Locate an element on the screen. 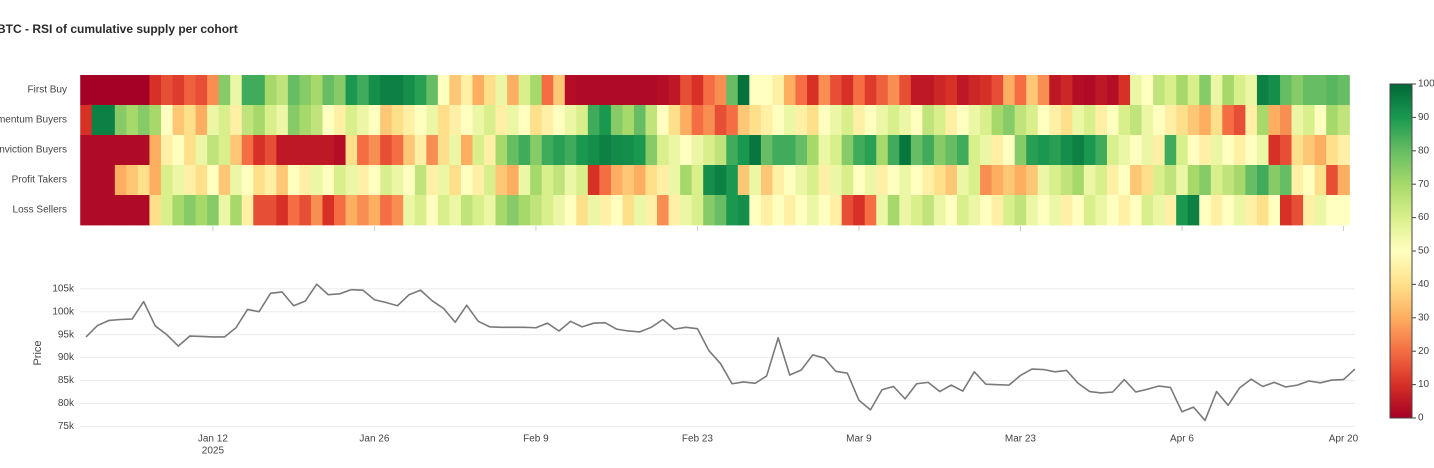 The width and height of the screenshot is (1434, 468). y-tick-label: 105k is located at coordinates (63, 288).